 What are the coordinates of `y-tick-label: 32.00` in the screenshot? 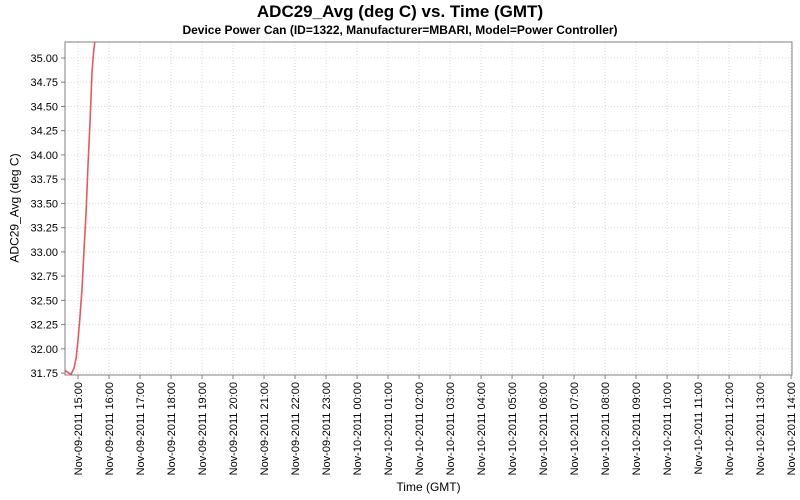 It's located at (44, 350).